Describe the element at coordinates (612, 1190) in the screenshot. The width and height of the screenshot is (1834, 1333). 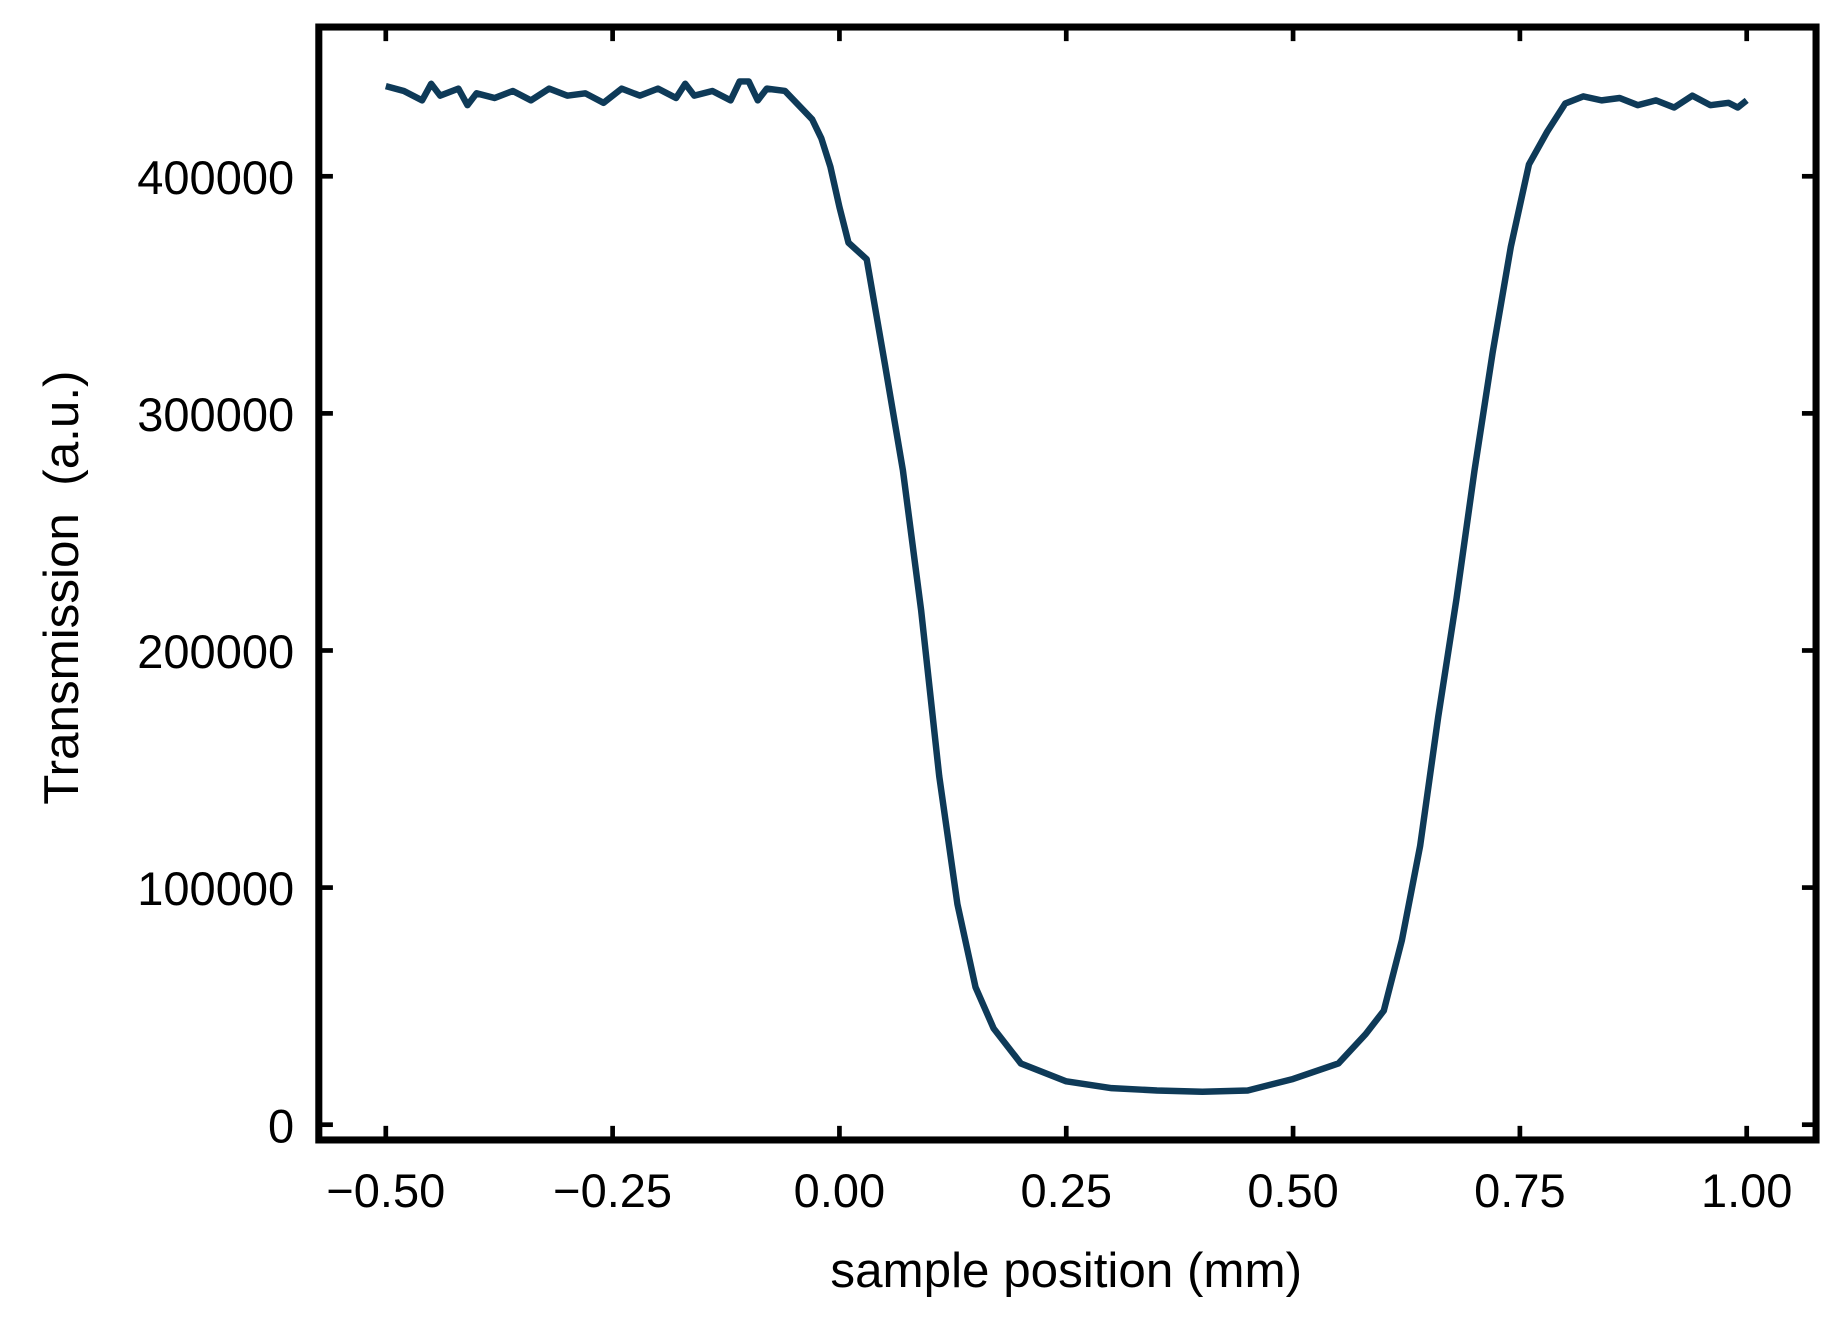
I see `x-tick-label: −0.25` at that location.